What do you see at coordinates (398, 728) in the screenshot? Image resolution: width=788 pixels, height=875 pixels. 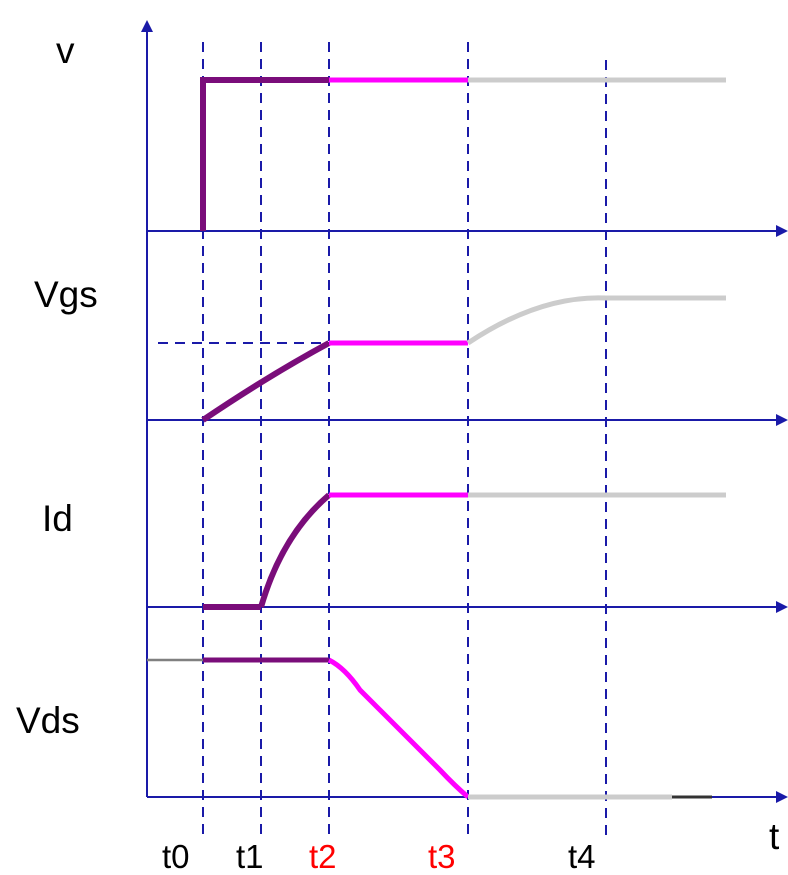 I see `vds-fall-t2-t3` at bounding box center [398, 728].